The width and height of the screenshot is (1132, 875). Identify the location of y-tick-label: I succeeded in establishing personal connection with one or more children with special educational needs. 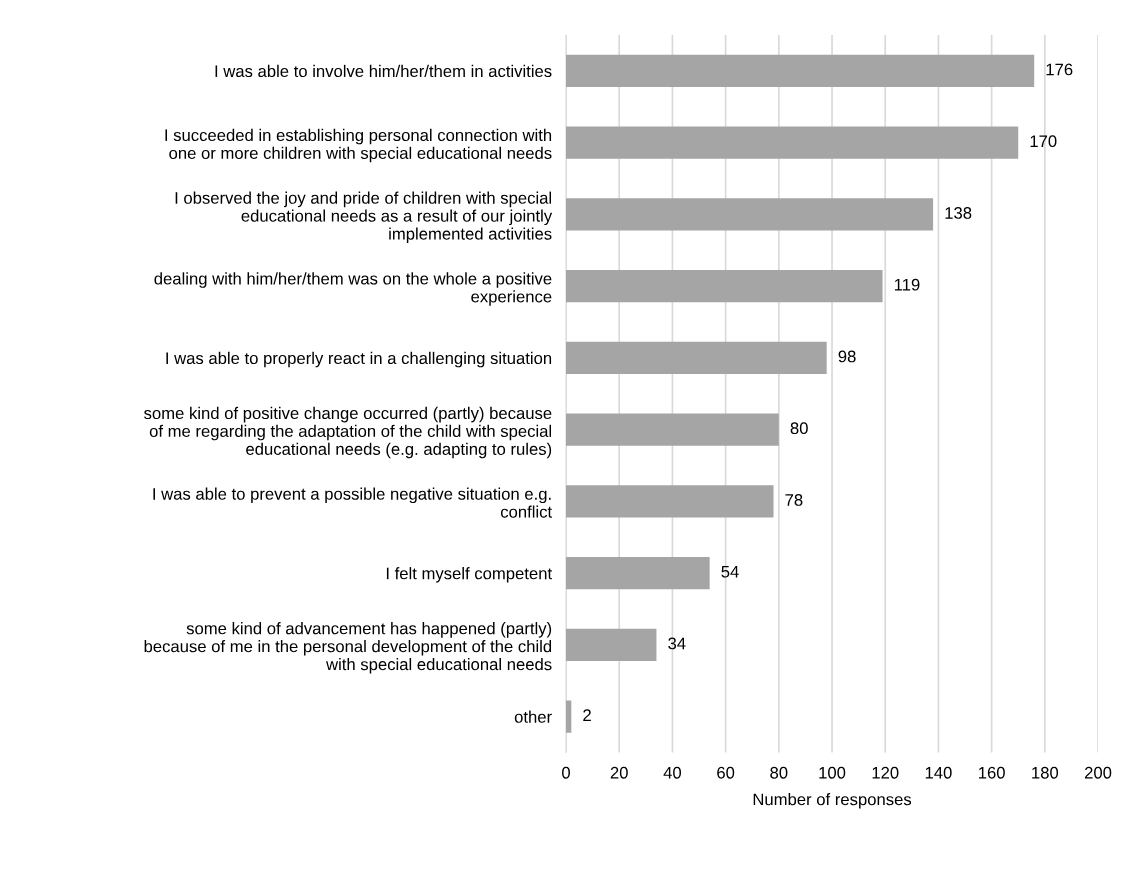
(358, 145).